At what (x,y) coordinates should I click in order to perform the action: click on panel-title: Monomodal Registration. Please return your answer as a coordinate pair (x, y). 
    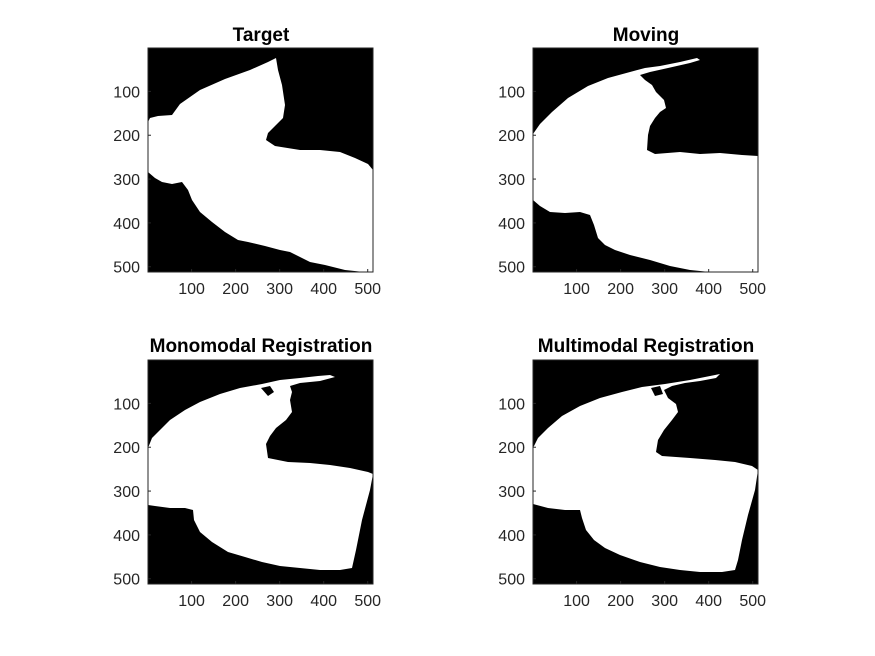
    Looking at the image, I should click on (261, 346).